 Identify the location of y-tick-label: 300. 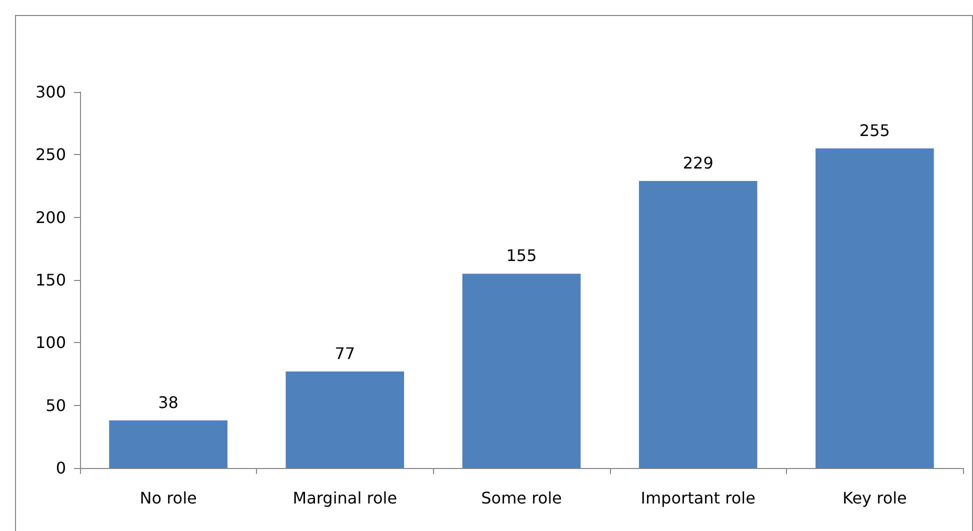
(50, 92).